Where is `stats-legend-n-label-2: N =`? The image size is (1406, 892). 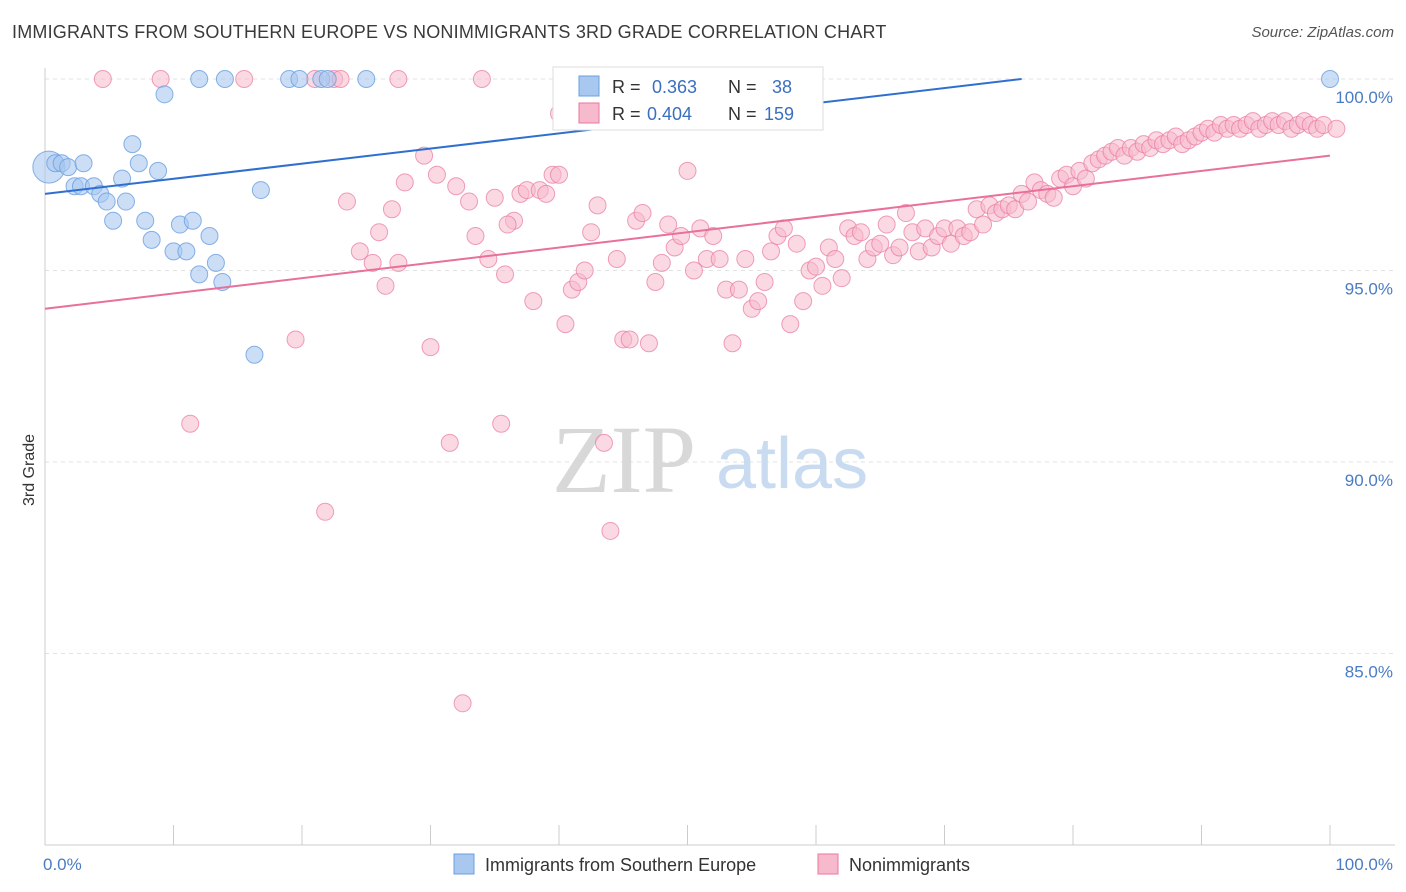
stats-legend-n-label-2: N = is located at coordinates (742, 114).